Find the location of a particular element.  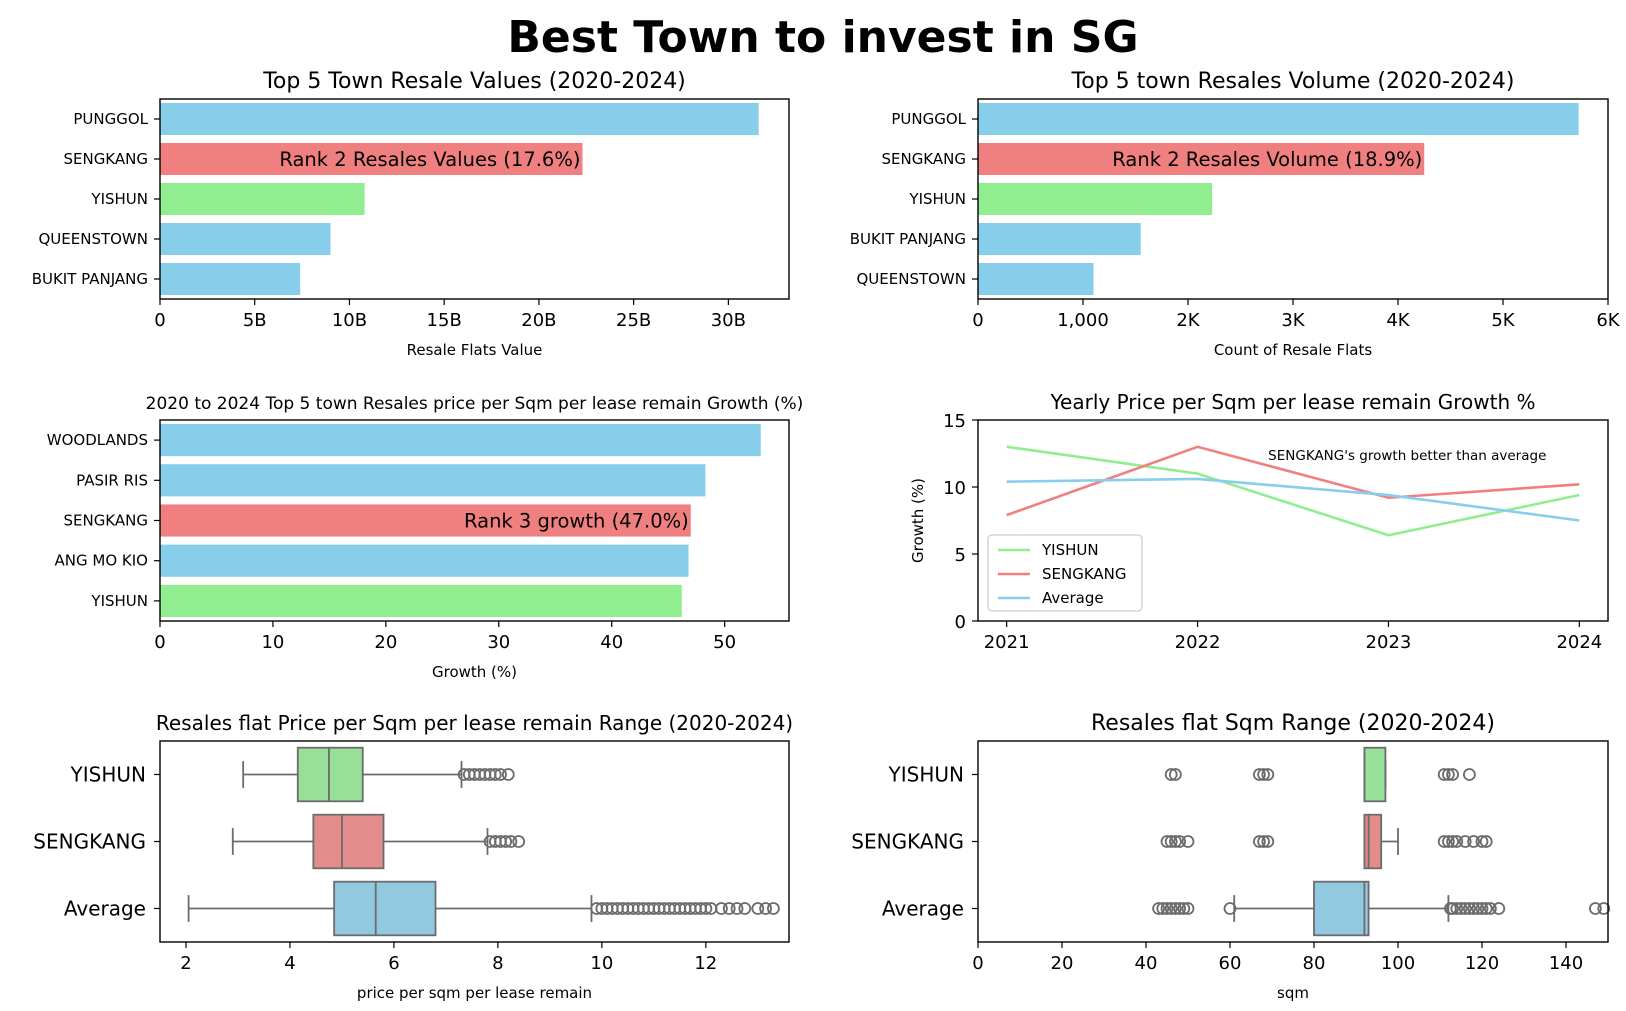

category-label-punggol: PUNGGOL is located at coordinates (110, 119).